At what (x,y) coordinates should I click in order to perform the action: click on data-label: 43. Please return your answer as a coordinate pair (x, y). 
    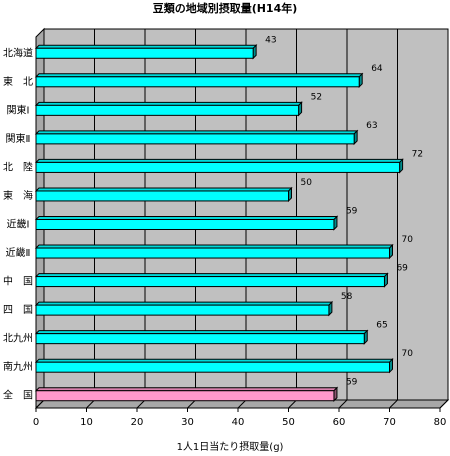
    Looking at the image, I should click on (270, 40).